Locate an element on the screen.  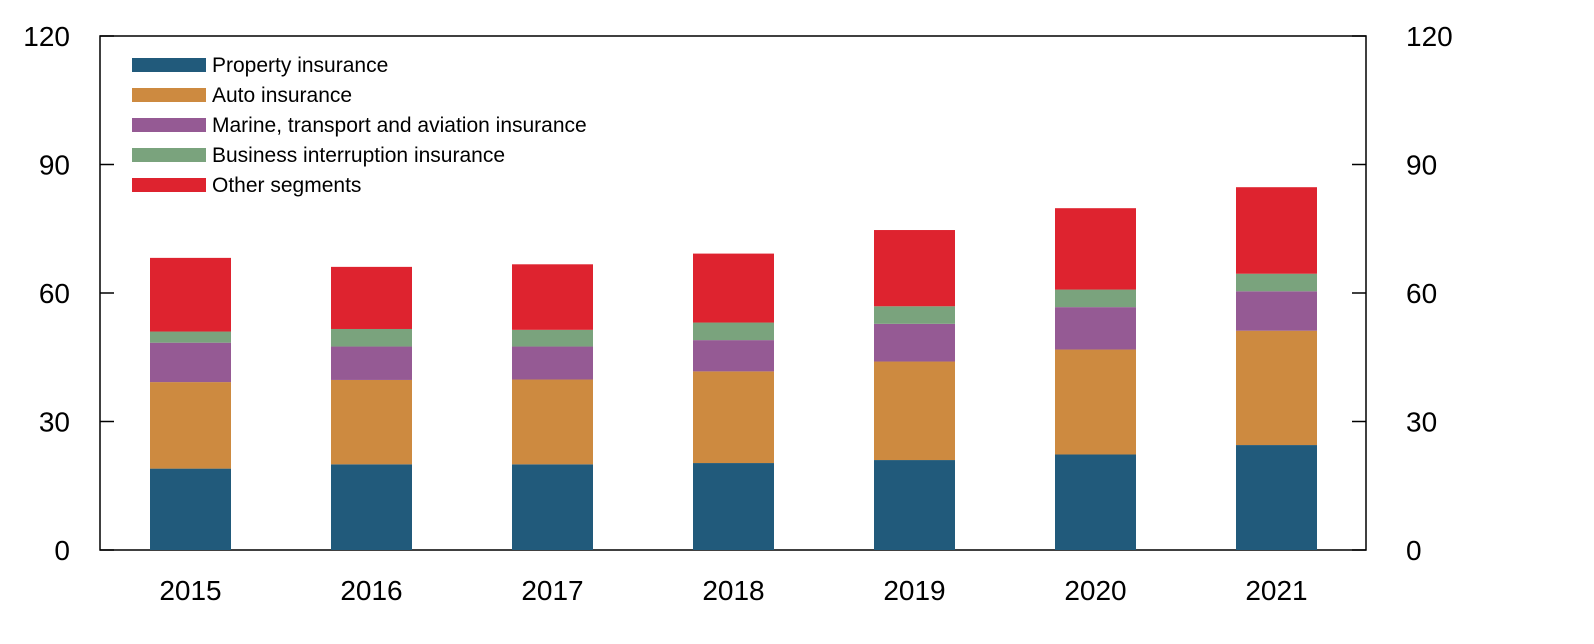
y-tick-label-left: 60 is located at coordinates (54, 293).